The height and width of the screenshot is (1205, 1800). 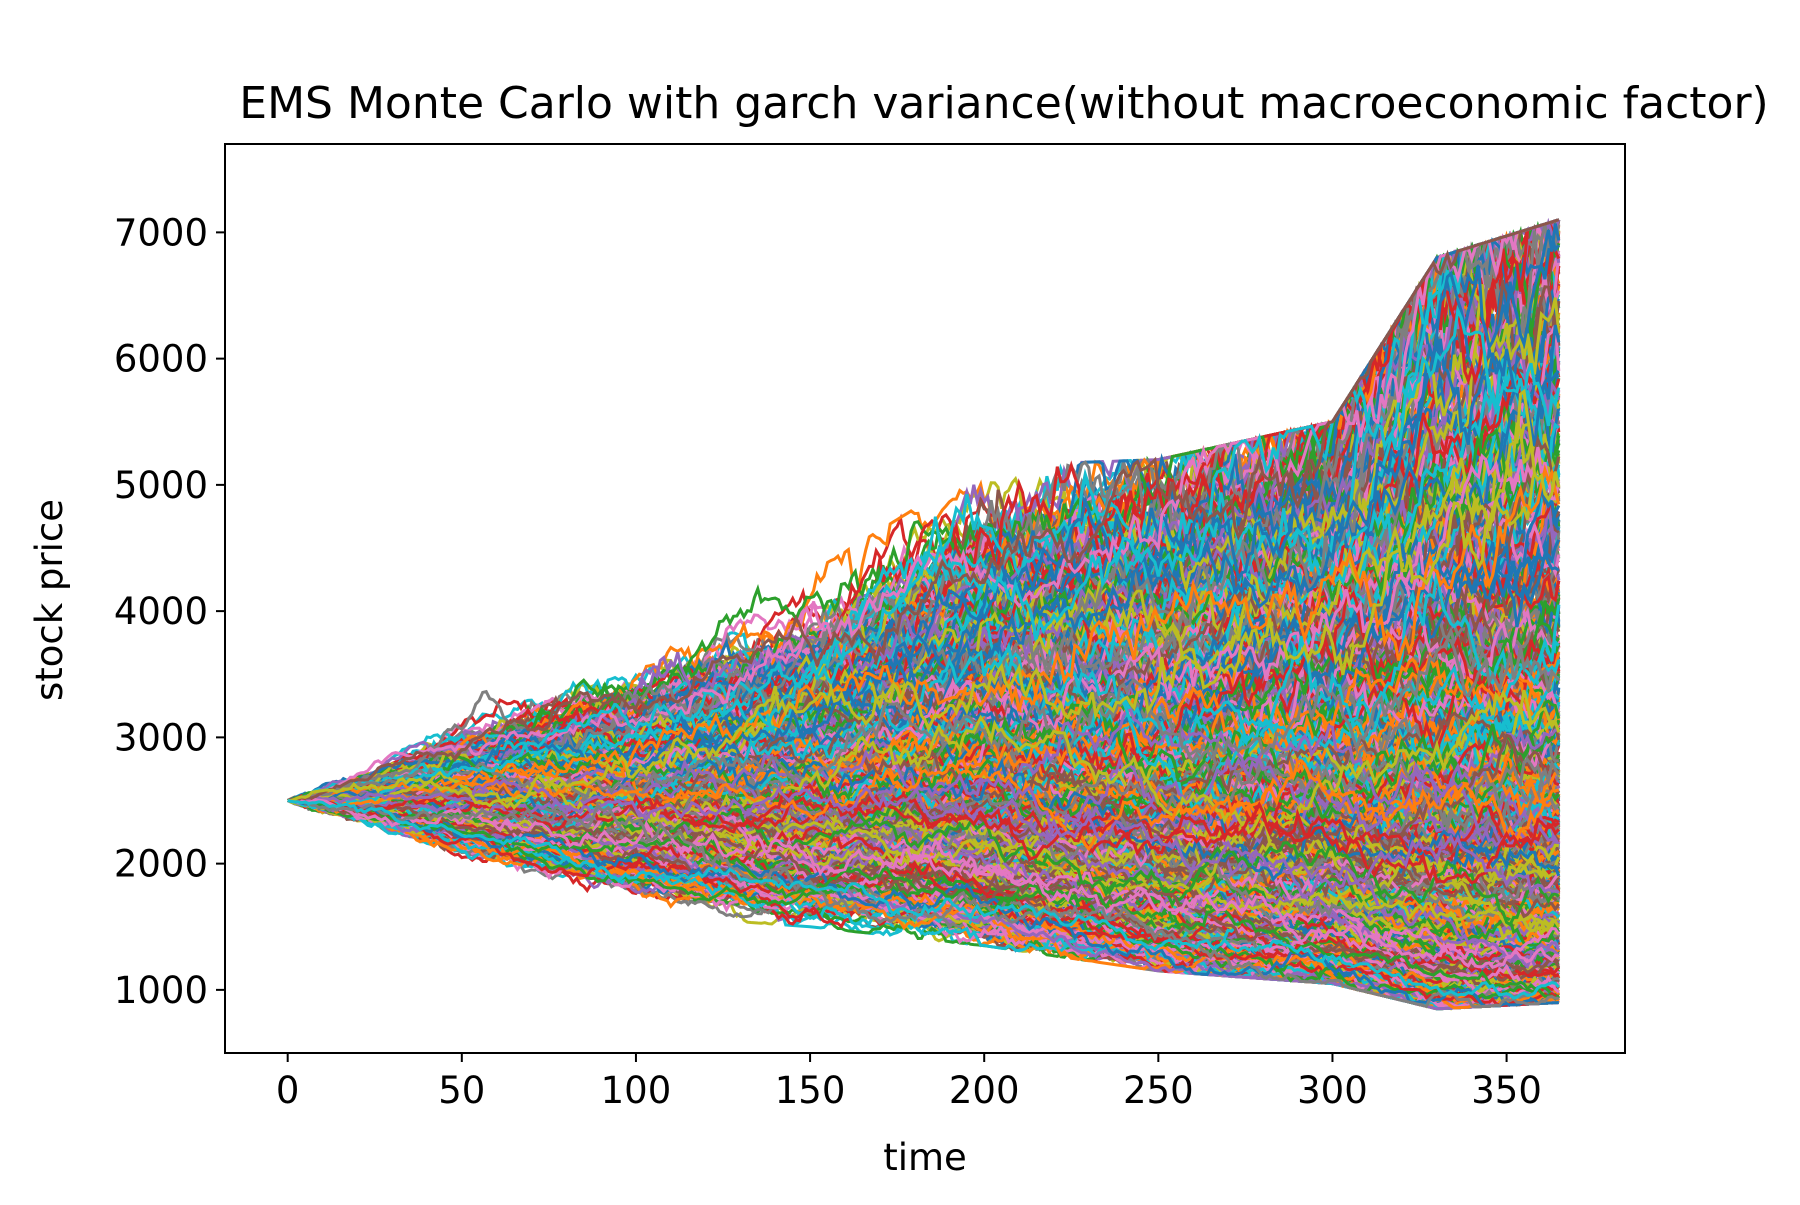 What do you see at coordinates (161, 485) in the screenshot?
I see `y-tick-label: 5000` at bounding box center [161, 485].